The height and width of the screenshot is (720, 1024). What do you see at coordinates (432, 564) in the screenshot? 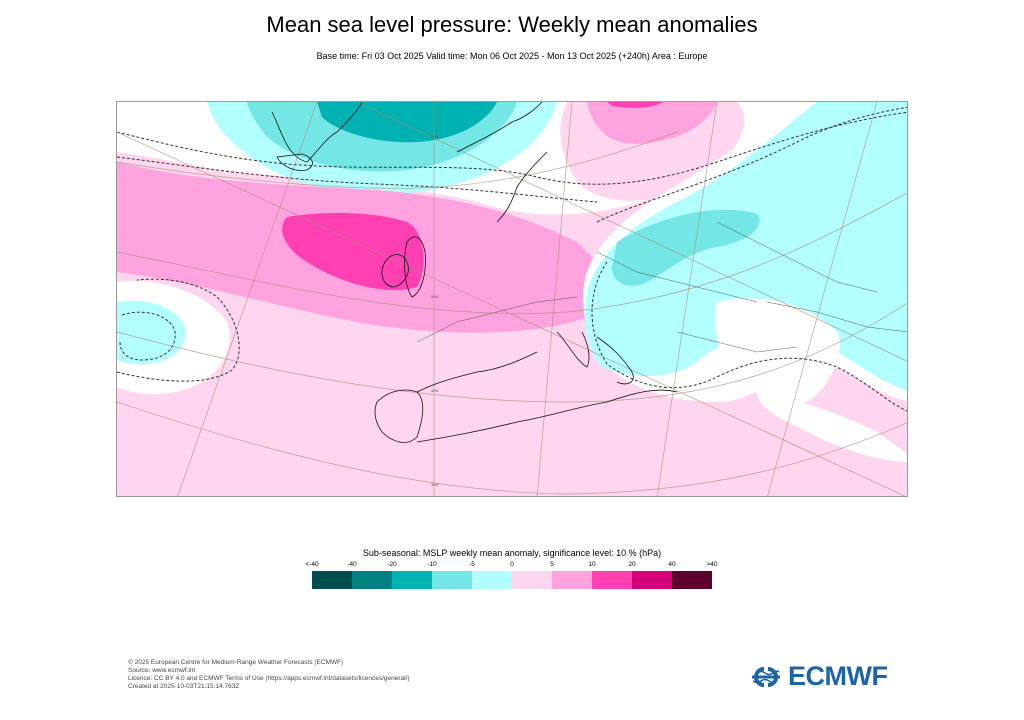
I see `legend-tick: -10` at bounding box center [432, 564].